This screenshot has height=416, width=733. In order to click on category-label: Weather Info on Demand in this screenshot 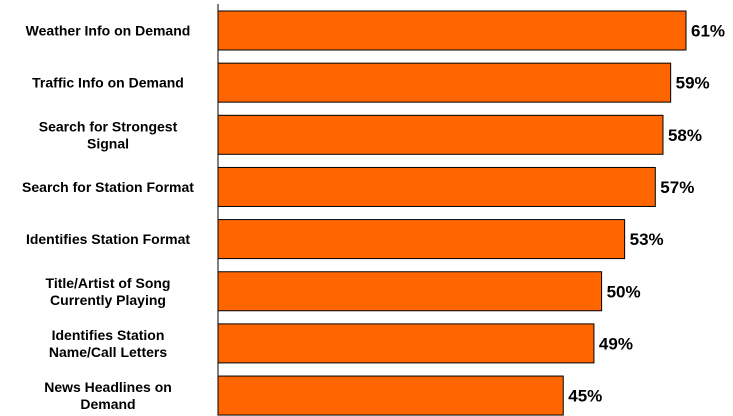, I will do `click(108, 31)`.